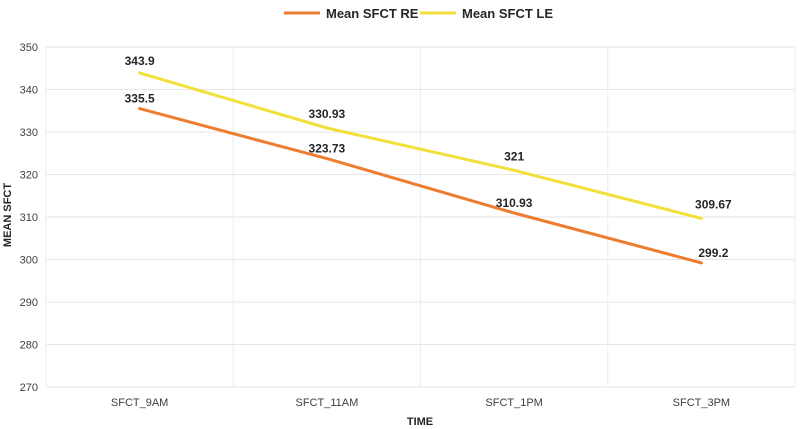 Image resolution: width=800 pixels, height=429 pixels. Describe the element at coordinates (514, 203) in the screenshot. I see `data-label: 310.93` at that location.